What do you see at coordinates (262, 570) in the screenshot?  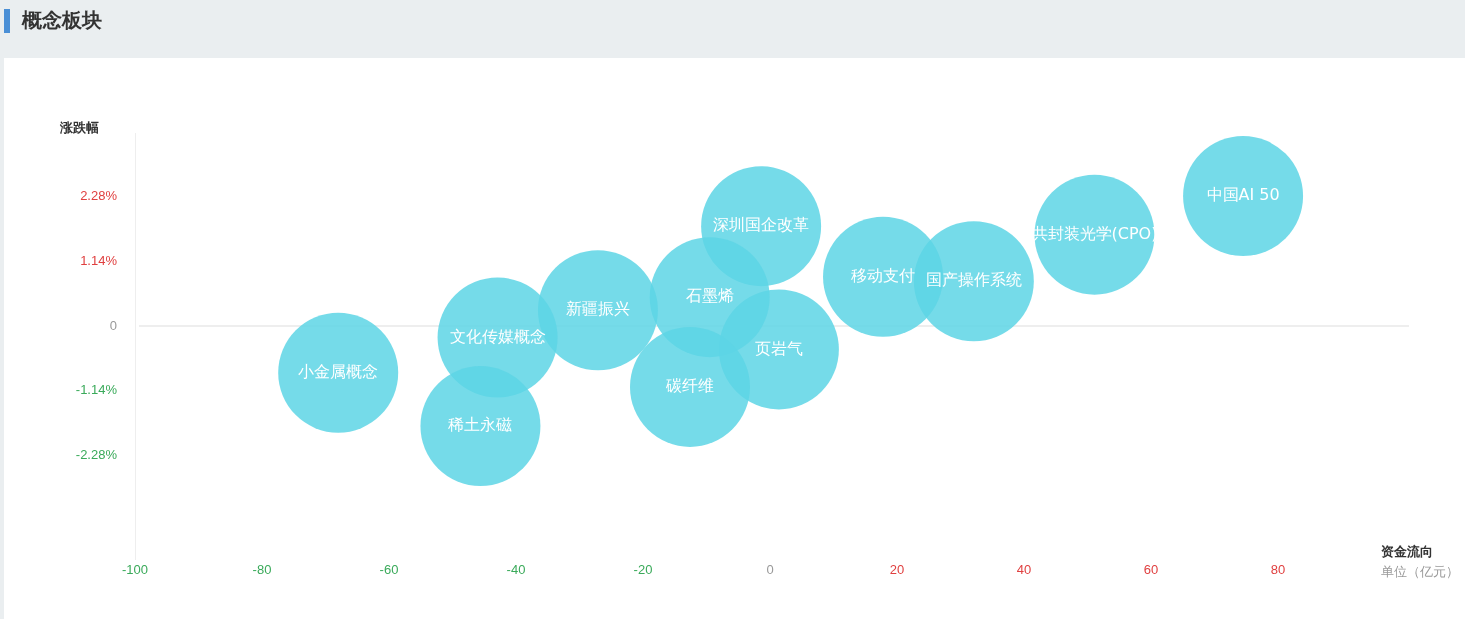 I see `x-tick-label: -80` at bounding box center [262, 570].